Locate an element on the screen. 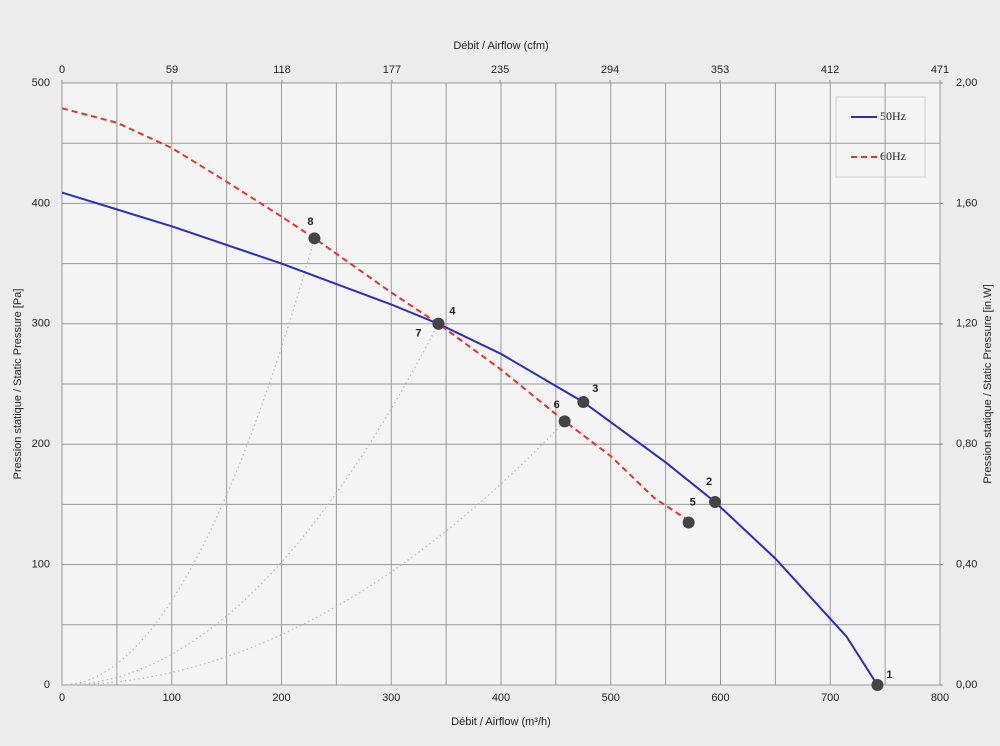  y2-tick-label: 1,60 is located at coordinates (966, 203).